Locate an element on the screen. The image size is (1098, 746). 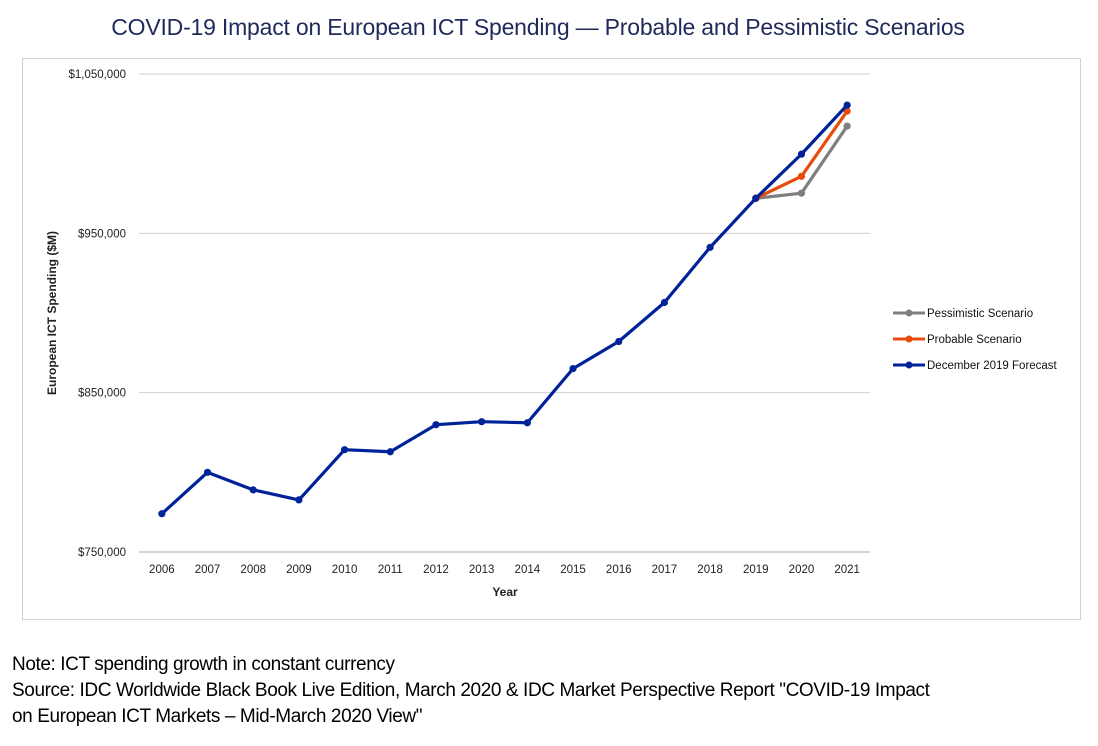
series-line is located at coordinates (802, 162).